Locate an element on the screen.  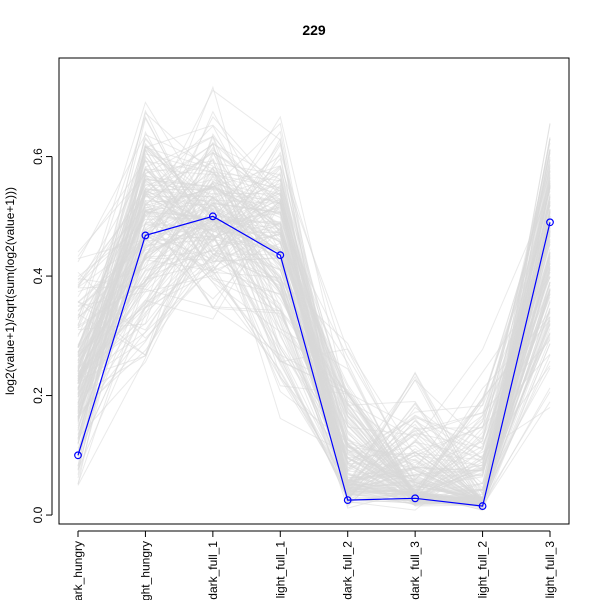
chart-title: 229 is located at coordinates (314, 30).